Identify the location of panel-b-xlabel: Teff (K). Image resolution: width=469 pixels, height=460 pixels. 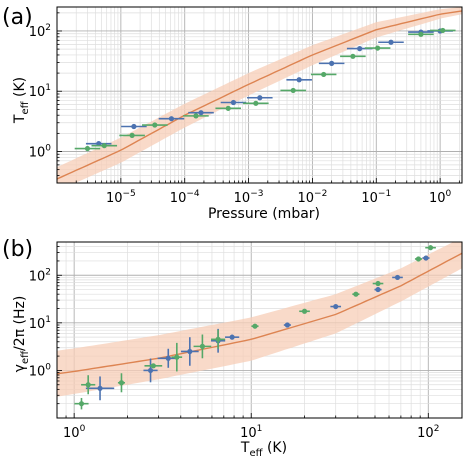
(263, 449).